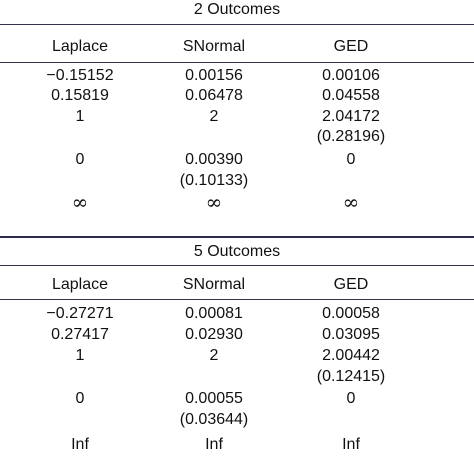  I want to click on table-cell: −0.15152, so click(80, 75).